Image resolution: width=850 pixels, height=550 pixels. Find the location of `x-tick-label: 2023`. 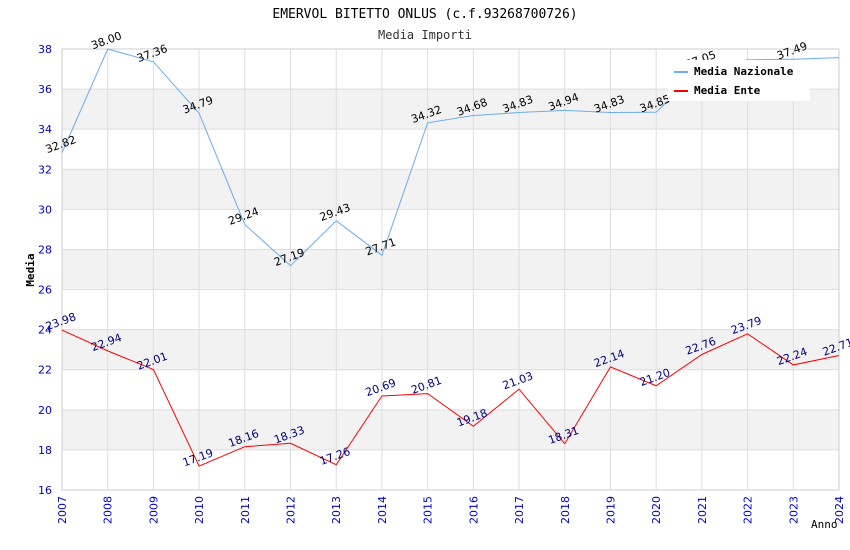

x-tick-label: 2023 is located at coordinates (793, 510).